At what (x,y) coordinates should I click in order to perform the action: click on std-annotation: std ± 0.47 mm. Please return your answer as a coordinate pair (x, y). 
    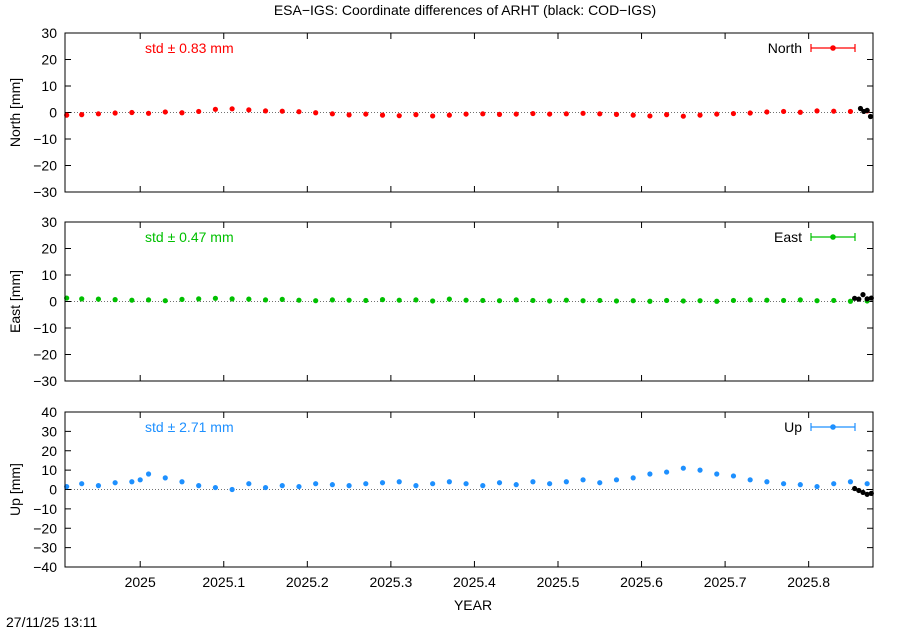
    Looking at the image, I should click on (189, 237).